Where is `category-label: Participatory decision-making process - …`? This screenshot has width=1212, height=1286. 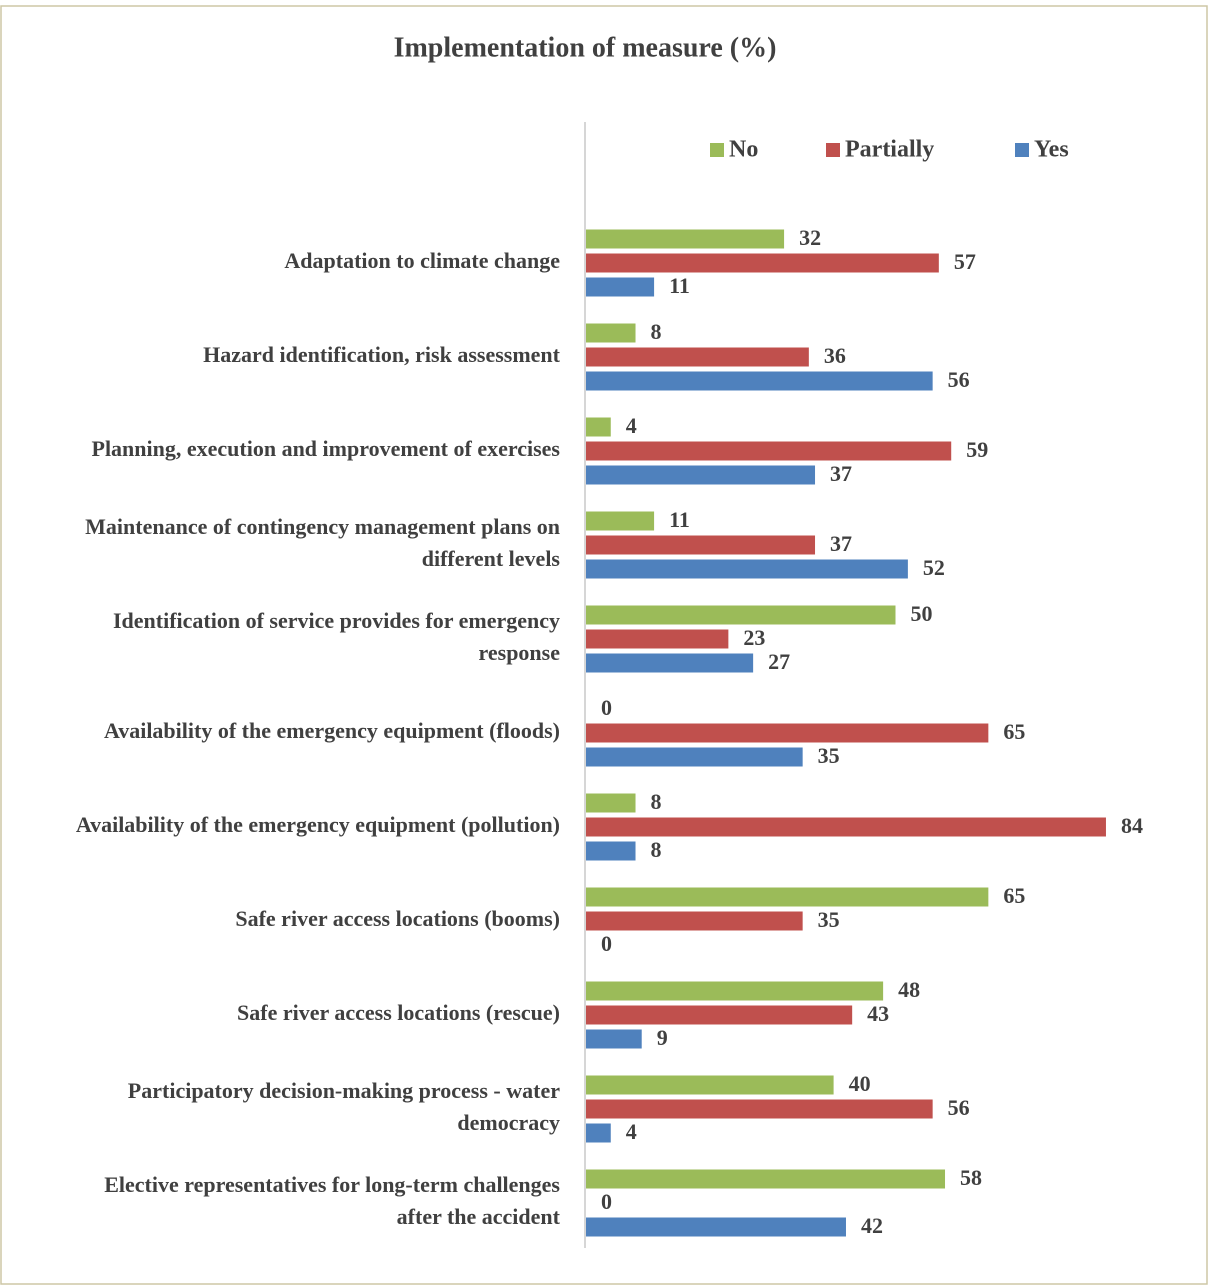
category-label: Participatory decision-making process - … is located at coordinates (344, 1106).